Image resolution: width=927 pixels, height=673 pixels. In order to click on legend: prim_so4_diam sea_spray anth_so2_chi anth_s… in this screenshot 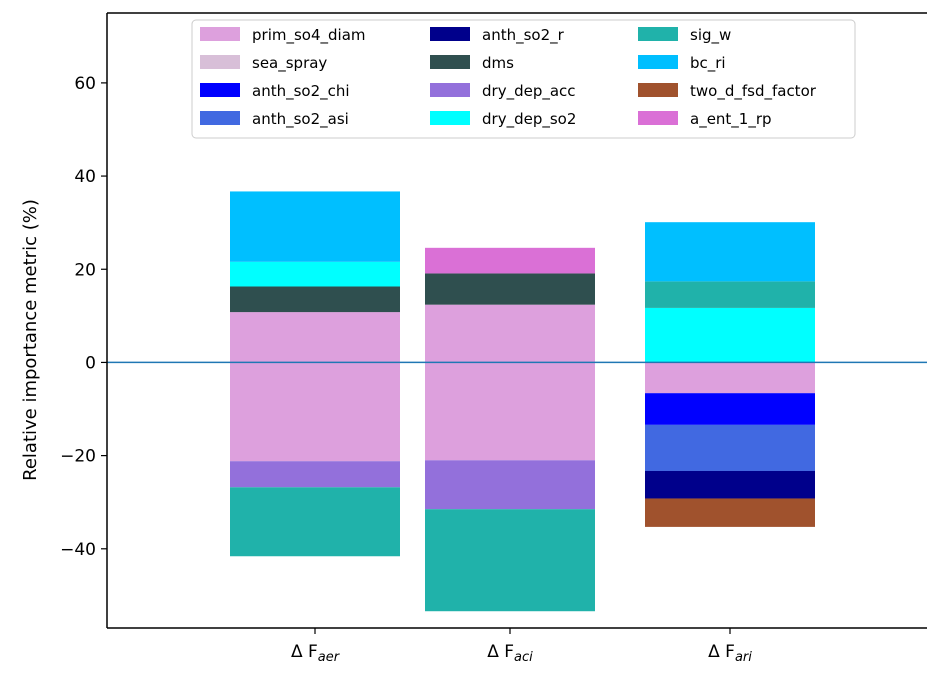, I will do `click(523, 79)`.